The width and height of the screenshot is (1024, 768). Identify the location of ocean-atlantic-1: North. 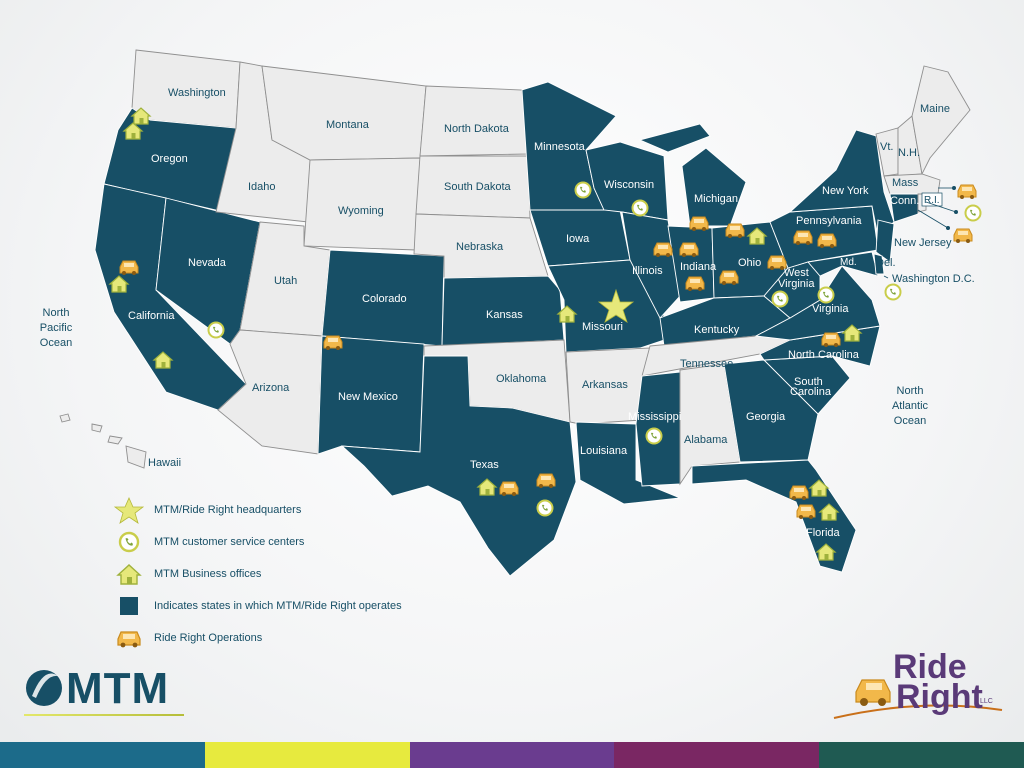
(910, 391).